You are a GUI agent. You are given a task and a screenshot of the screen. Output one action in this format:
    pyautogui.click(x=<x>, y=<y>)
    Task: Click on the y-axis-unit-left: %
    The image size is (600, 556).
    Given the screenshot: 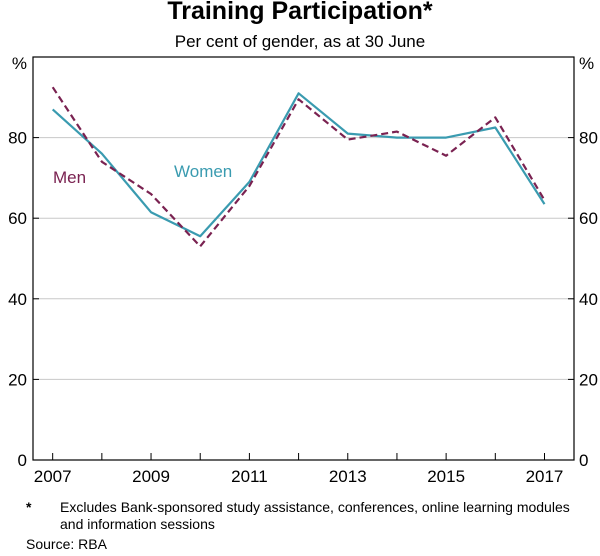 What is the action you would take?
    pyautogui.click(x=19, y=63)
    